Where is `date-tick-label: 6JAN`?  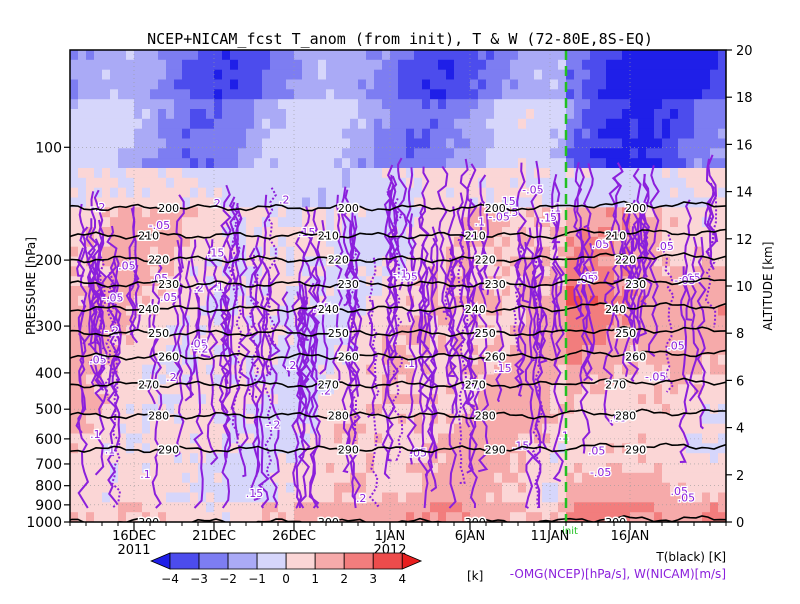 date-tick-label: 6JAN is located at coordinates (470, 536).